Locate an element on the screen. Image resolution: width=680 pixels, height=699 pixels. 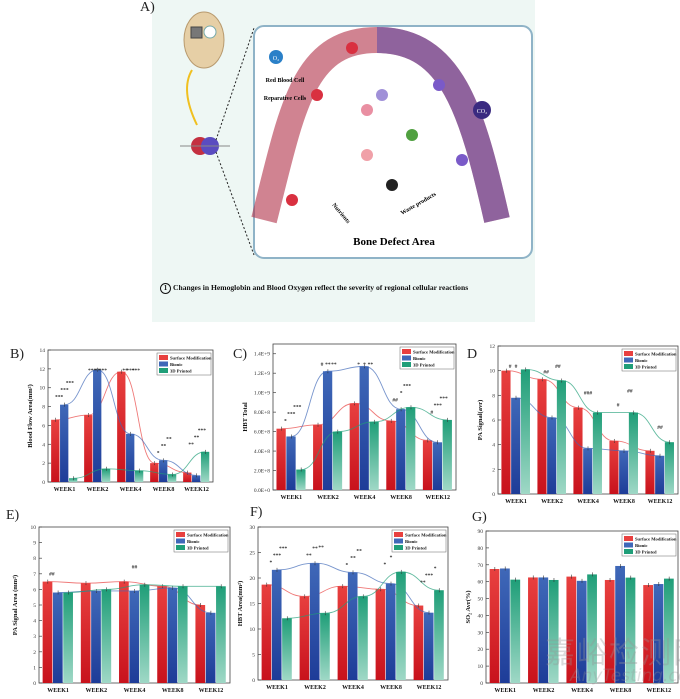
panel-g-label: G) is located at coordinates (479, 517).